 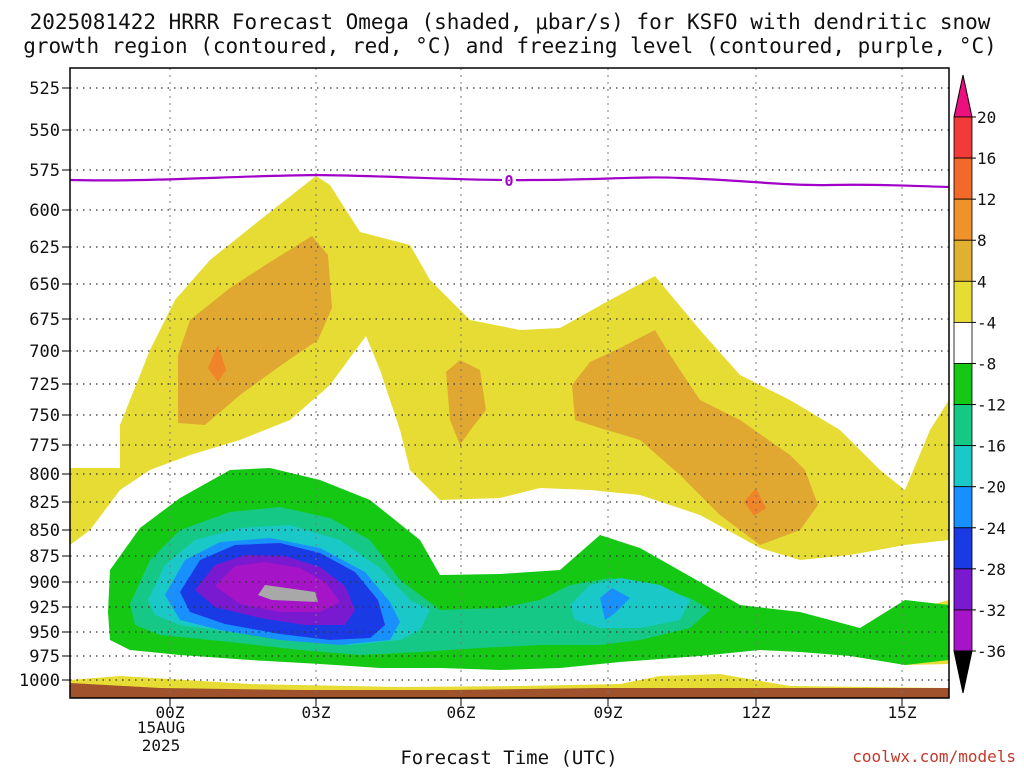 I want to click on colorbar-label: 16, so click(x=986, y=158).